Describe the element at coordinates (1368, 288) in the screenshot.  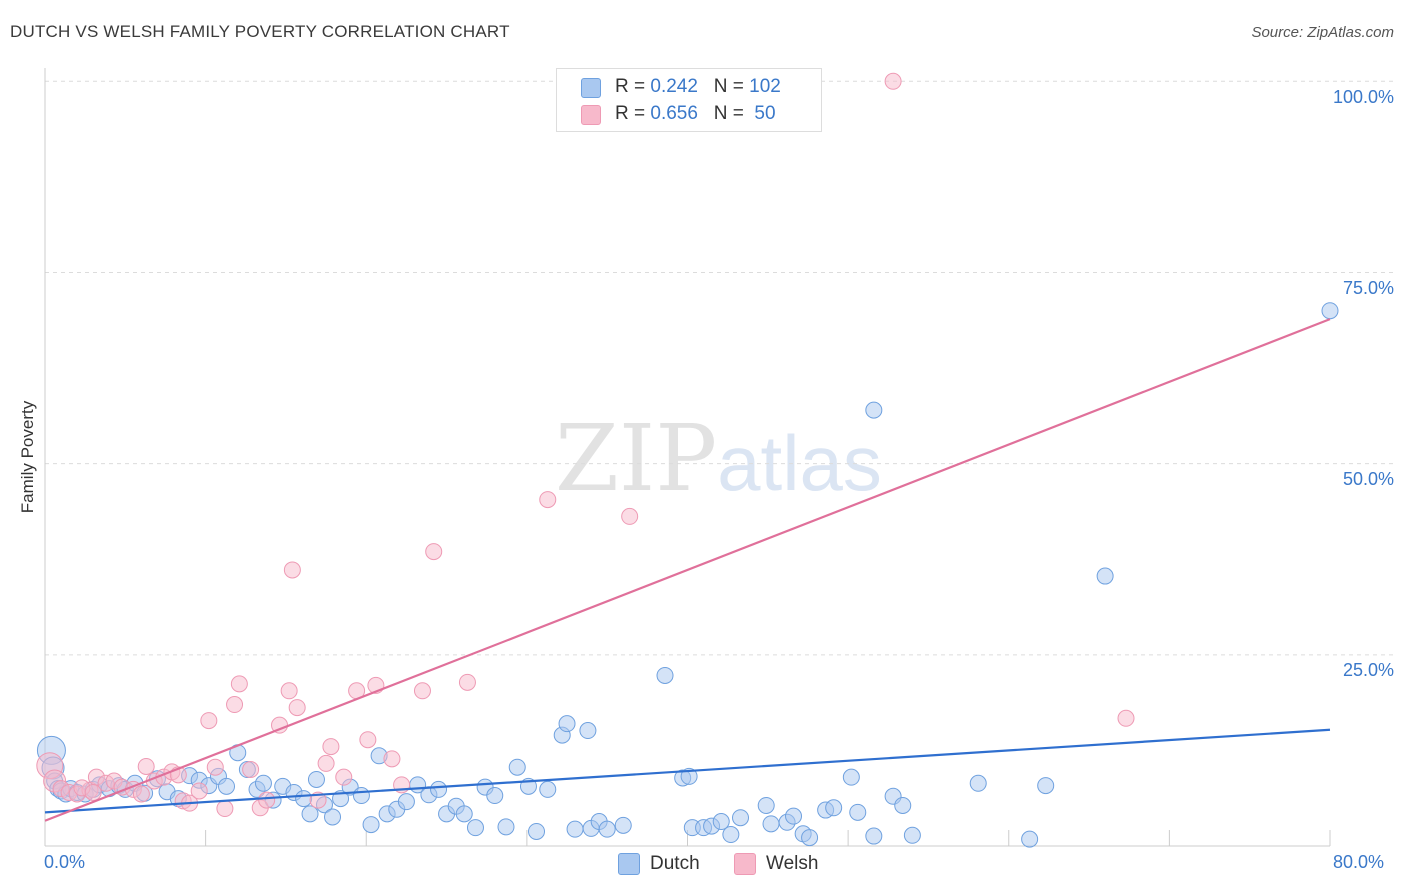
I see `y-tick-label-75: 75.0%` at that location.